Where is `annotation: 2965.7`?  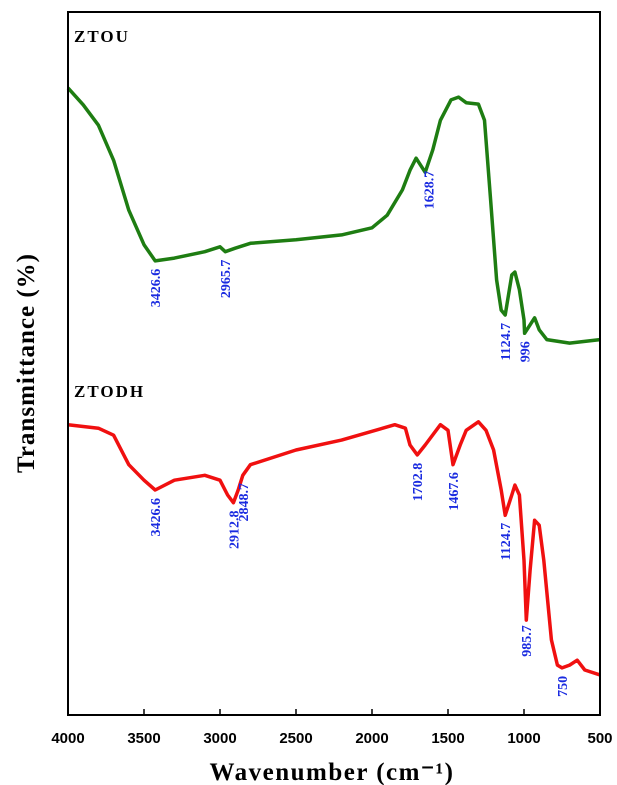
annotation: 2965.7 is located at coordinates (226, 279).